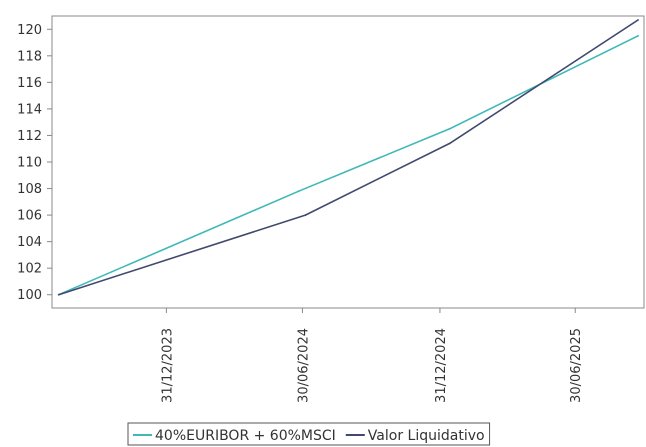 The image size is (646, 447). I want to click on x-tick-label: 31/12/2024, so click(441, 365).